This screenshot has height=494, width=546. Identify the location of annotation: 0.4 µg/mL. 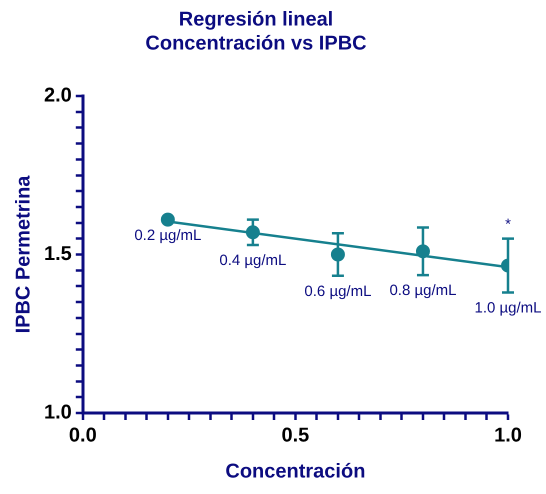
(252, 261).